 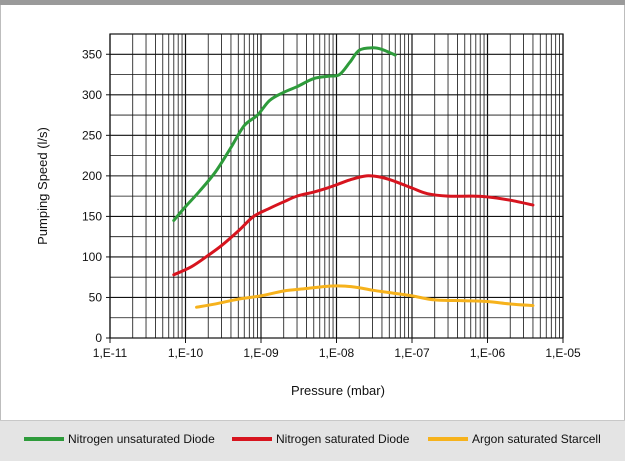 I want to click on y-tick-label: 150, so click(x=92, y=216).